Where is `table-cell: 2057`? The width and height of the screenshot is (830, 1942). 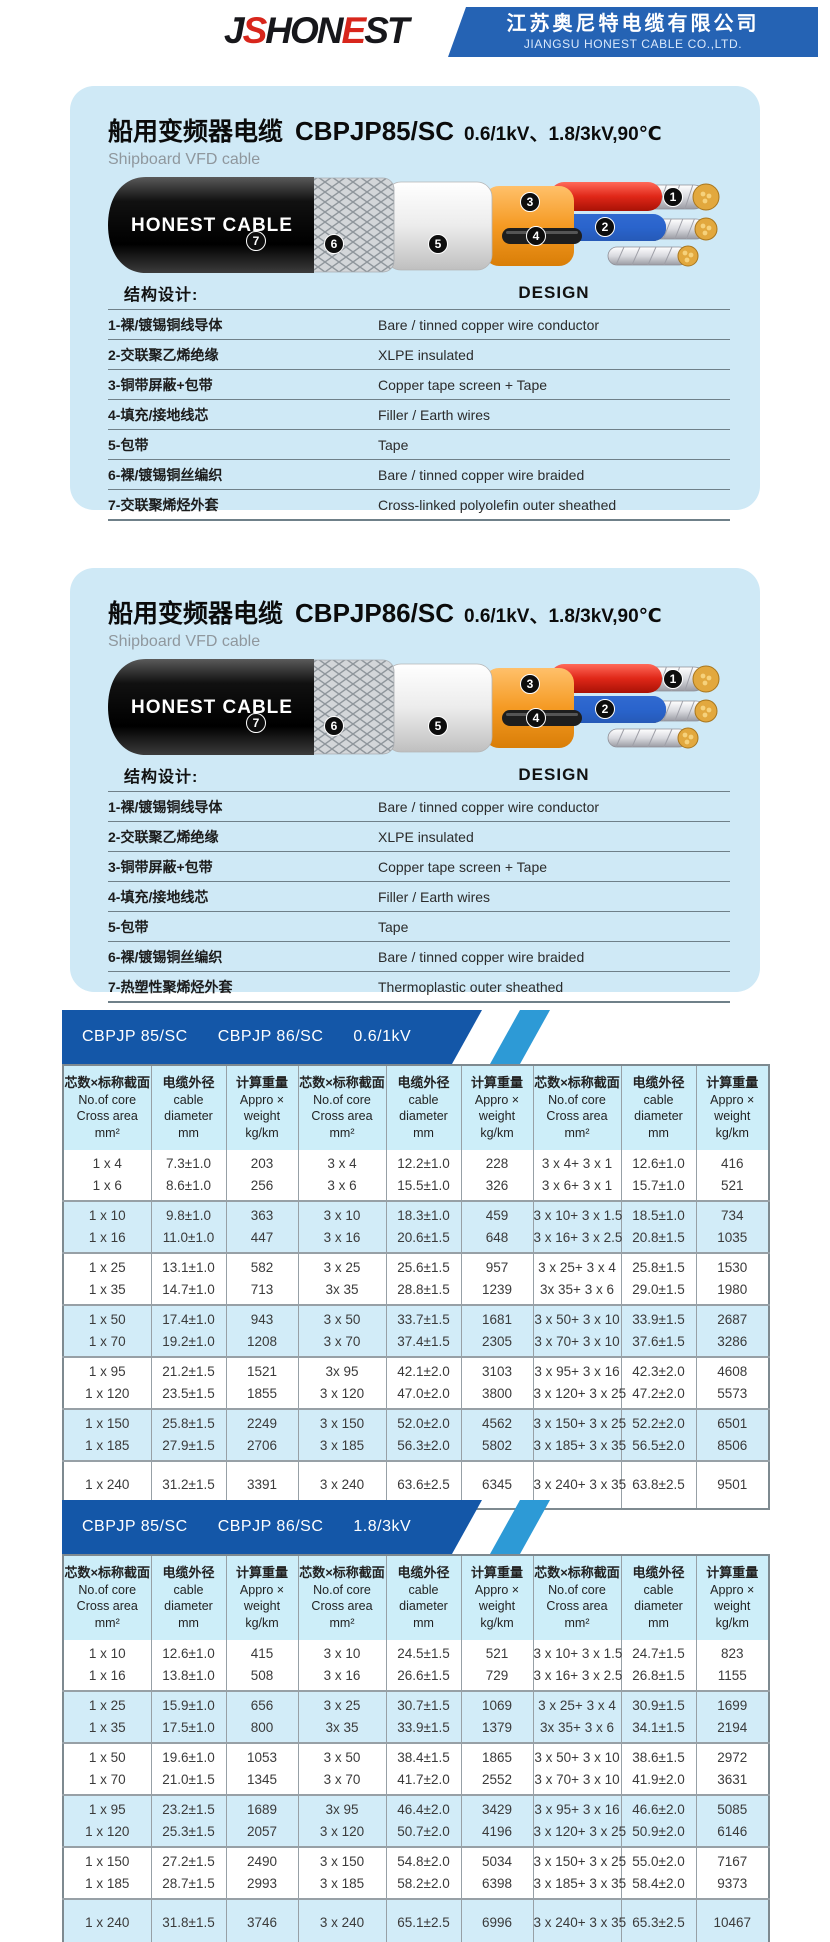 table-cell: 2057 is located at coordinates (261, 1834).